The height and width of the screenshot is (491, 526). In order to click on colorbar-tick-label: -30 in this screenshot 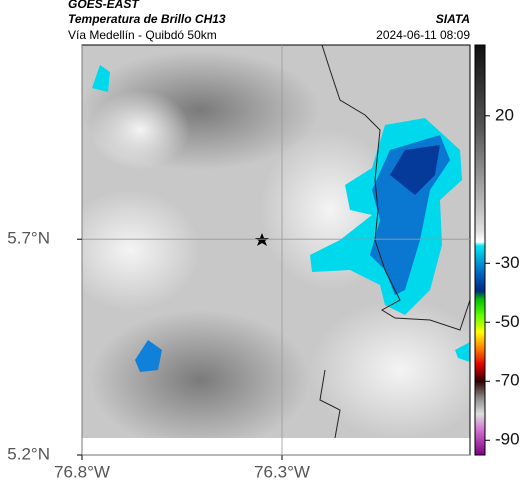, I will do `click(507, 262)`.